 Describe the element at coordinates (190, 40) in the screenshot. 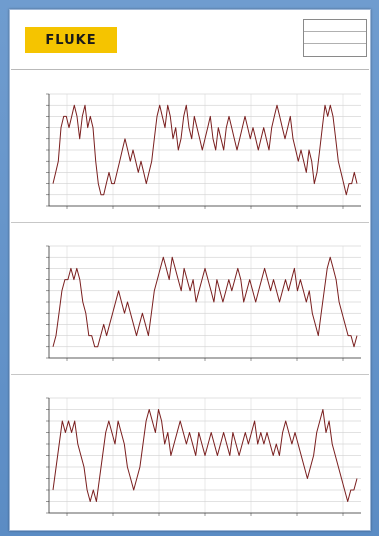

I see `page-header: FLUKE` at that location.